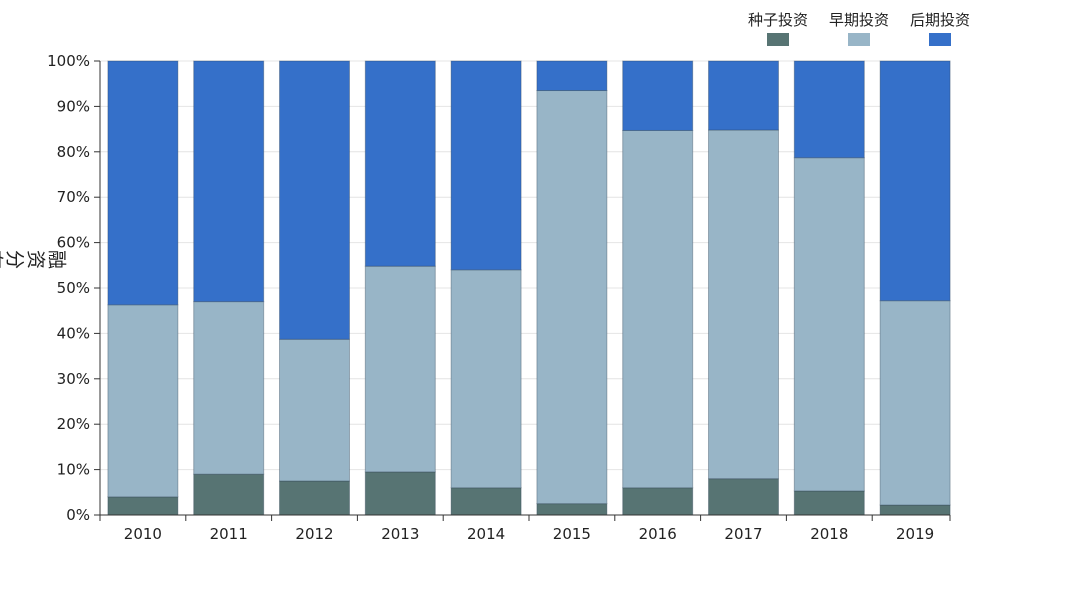 The width and height of the screenshot is (1080, 589). I want to click on y-tick-label: 10%, so click(73, 470).